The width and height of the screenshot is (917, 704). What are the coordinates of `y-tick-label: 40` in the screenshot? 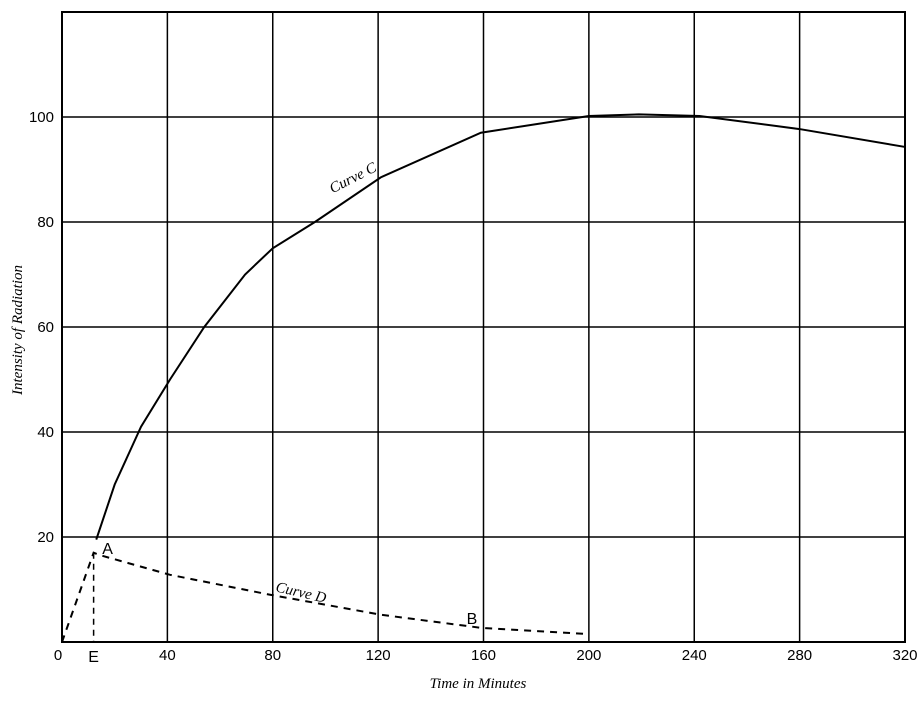 It's located at (45, 432).